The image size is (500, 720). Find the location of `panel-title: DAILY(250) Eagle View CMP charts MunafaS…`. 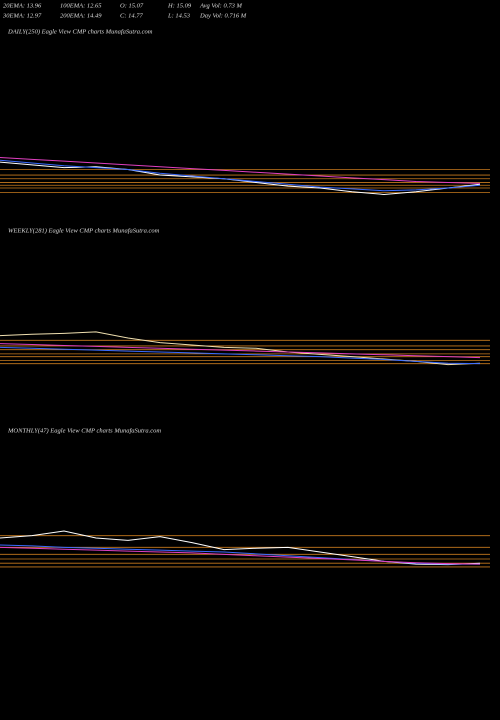

panel-title: DAILY(250) Eagle View CMP charts MunafaS… is located at coordinates (80, 31).